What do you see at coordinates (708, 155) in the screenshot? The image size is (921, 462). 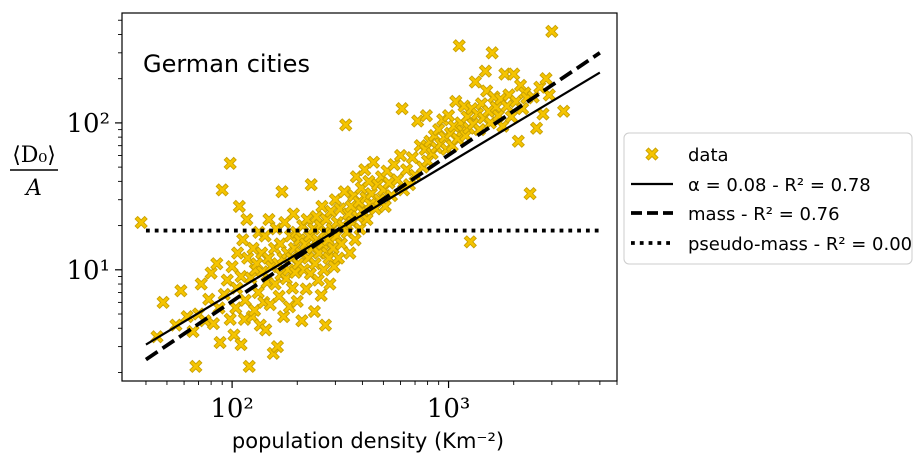 I see `legend-label: data` at bounding box center [708, 155].